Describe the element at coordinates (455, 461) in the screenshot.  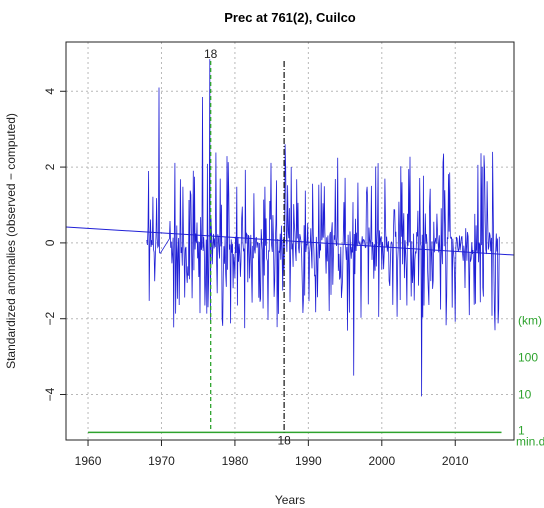
I see `x-tick-label: 2010` at that location.